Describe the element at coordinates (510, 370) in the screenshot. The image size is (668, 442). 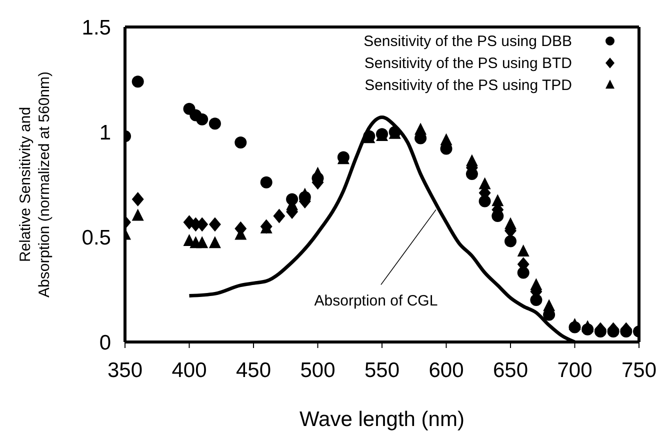
I see `x-tick-label: 650` at that location.